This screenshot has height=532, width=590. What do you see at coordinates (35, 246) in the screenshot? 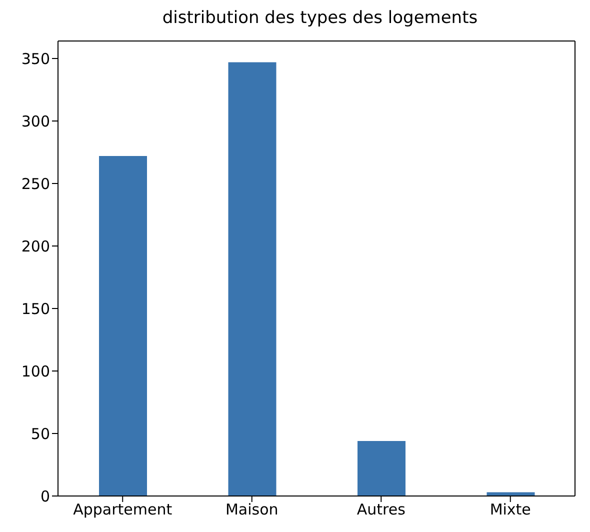
I see `y-tick-label: 200` at bounding box center [35, 246].